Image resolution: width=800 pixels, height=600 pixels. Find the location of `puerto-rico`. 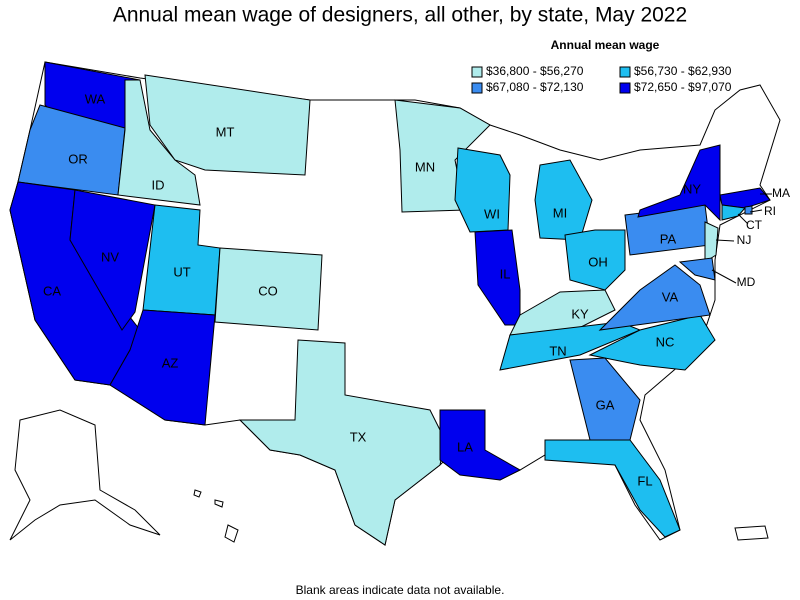

puerto-rico is located at coordinates (751, 533).